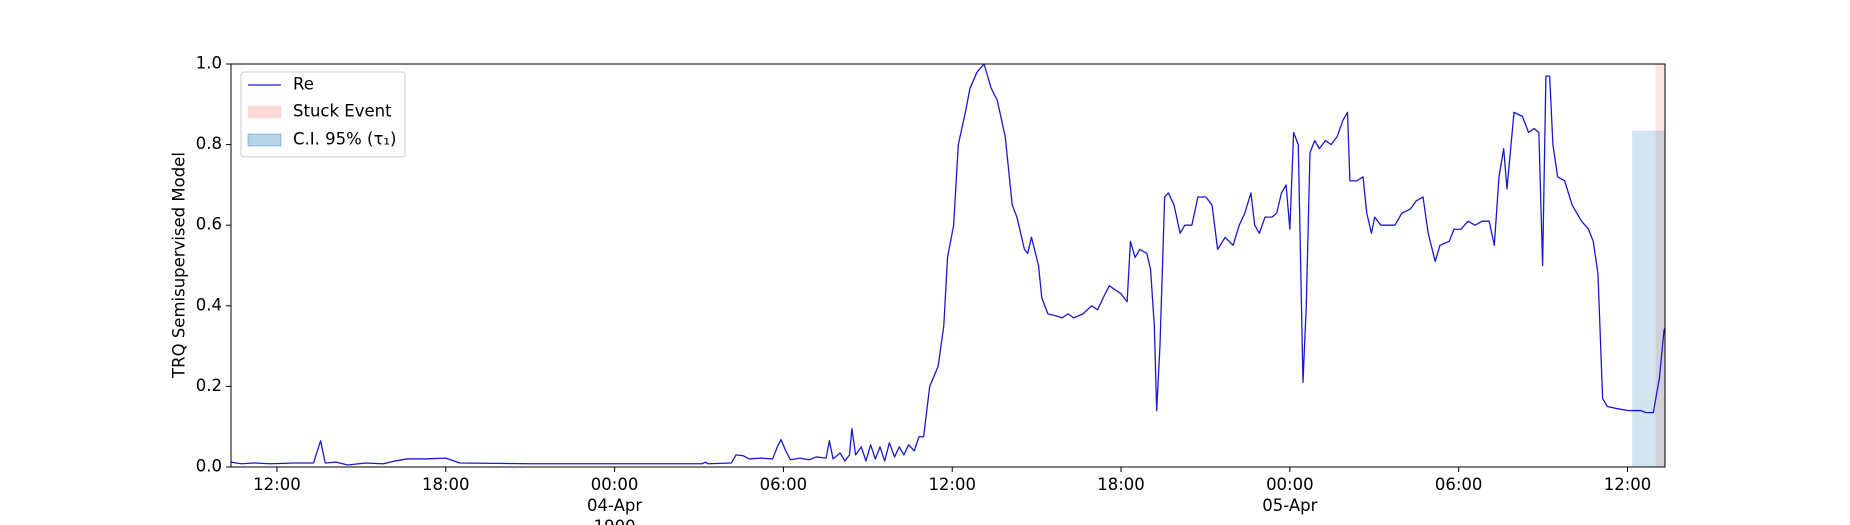 This screenshot has width=1850, height=525. I want to click on legend: Re Stuck Event C.I. 95% (τ₁), so click(323, 114).